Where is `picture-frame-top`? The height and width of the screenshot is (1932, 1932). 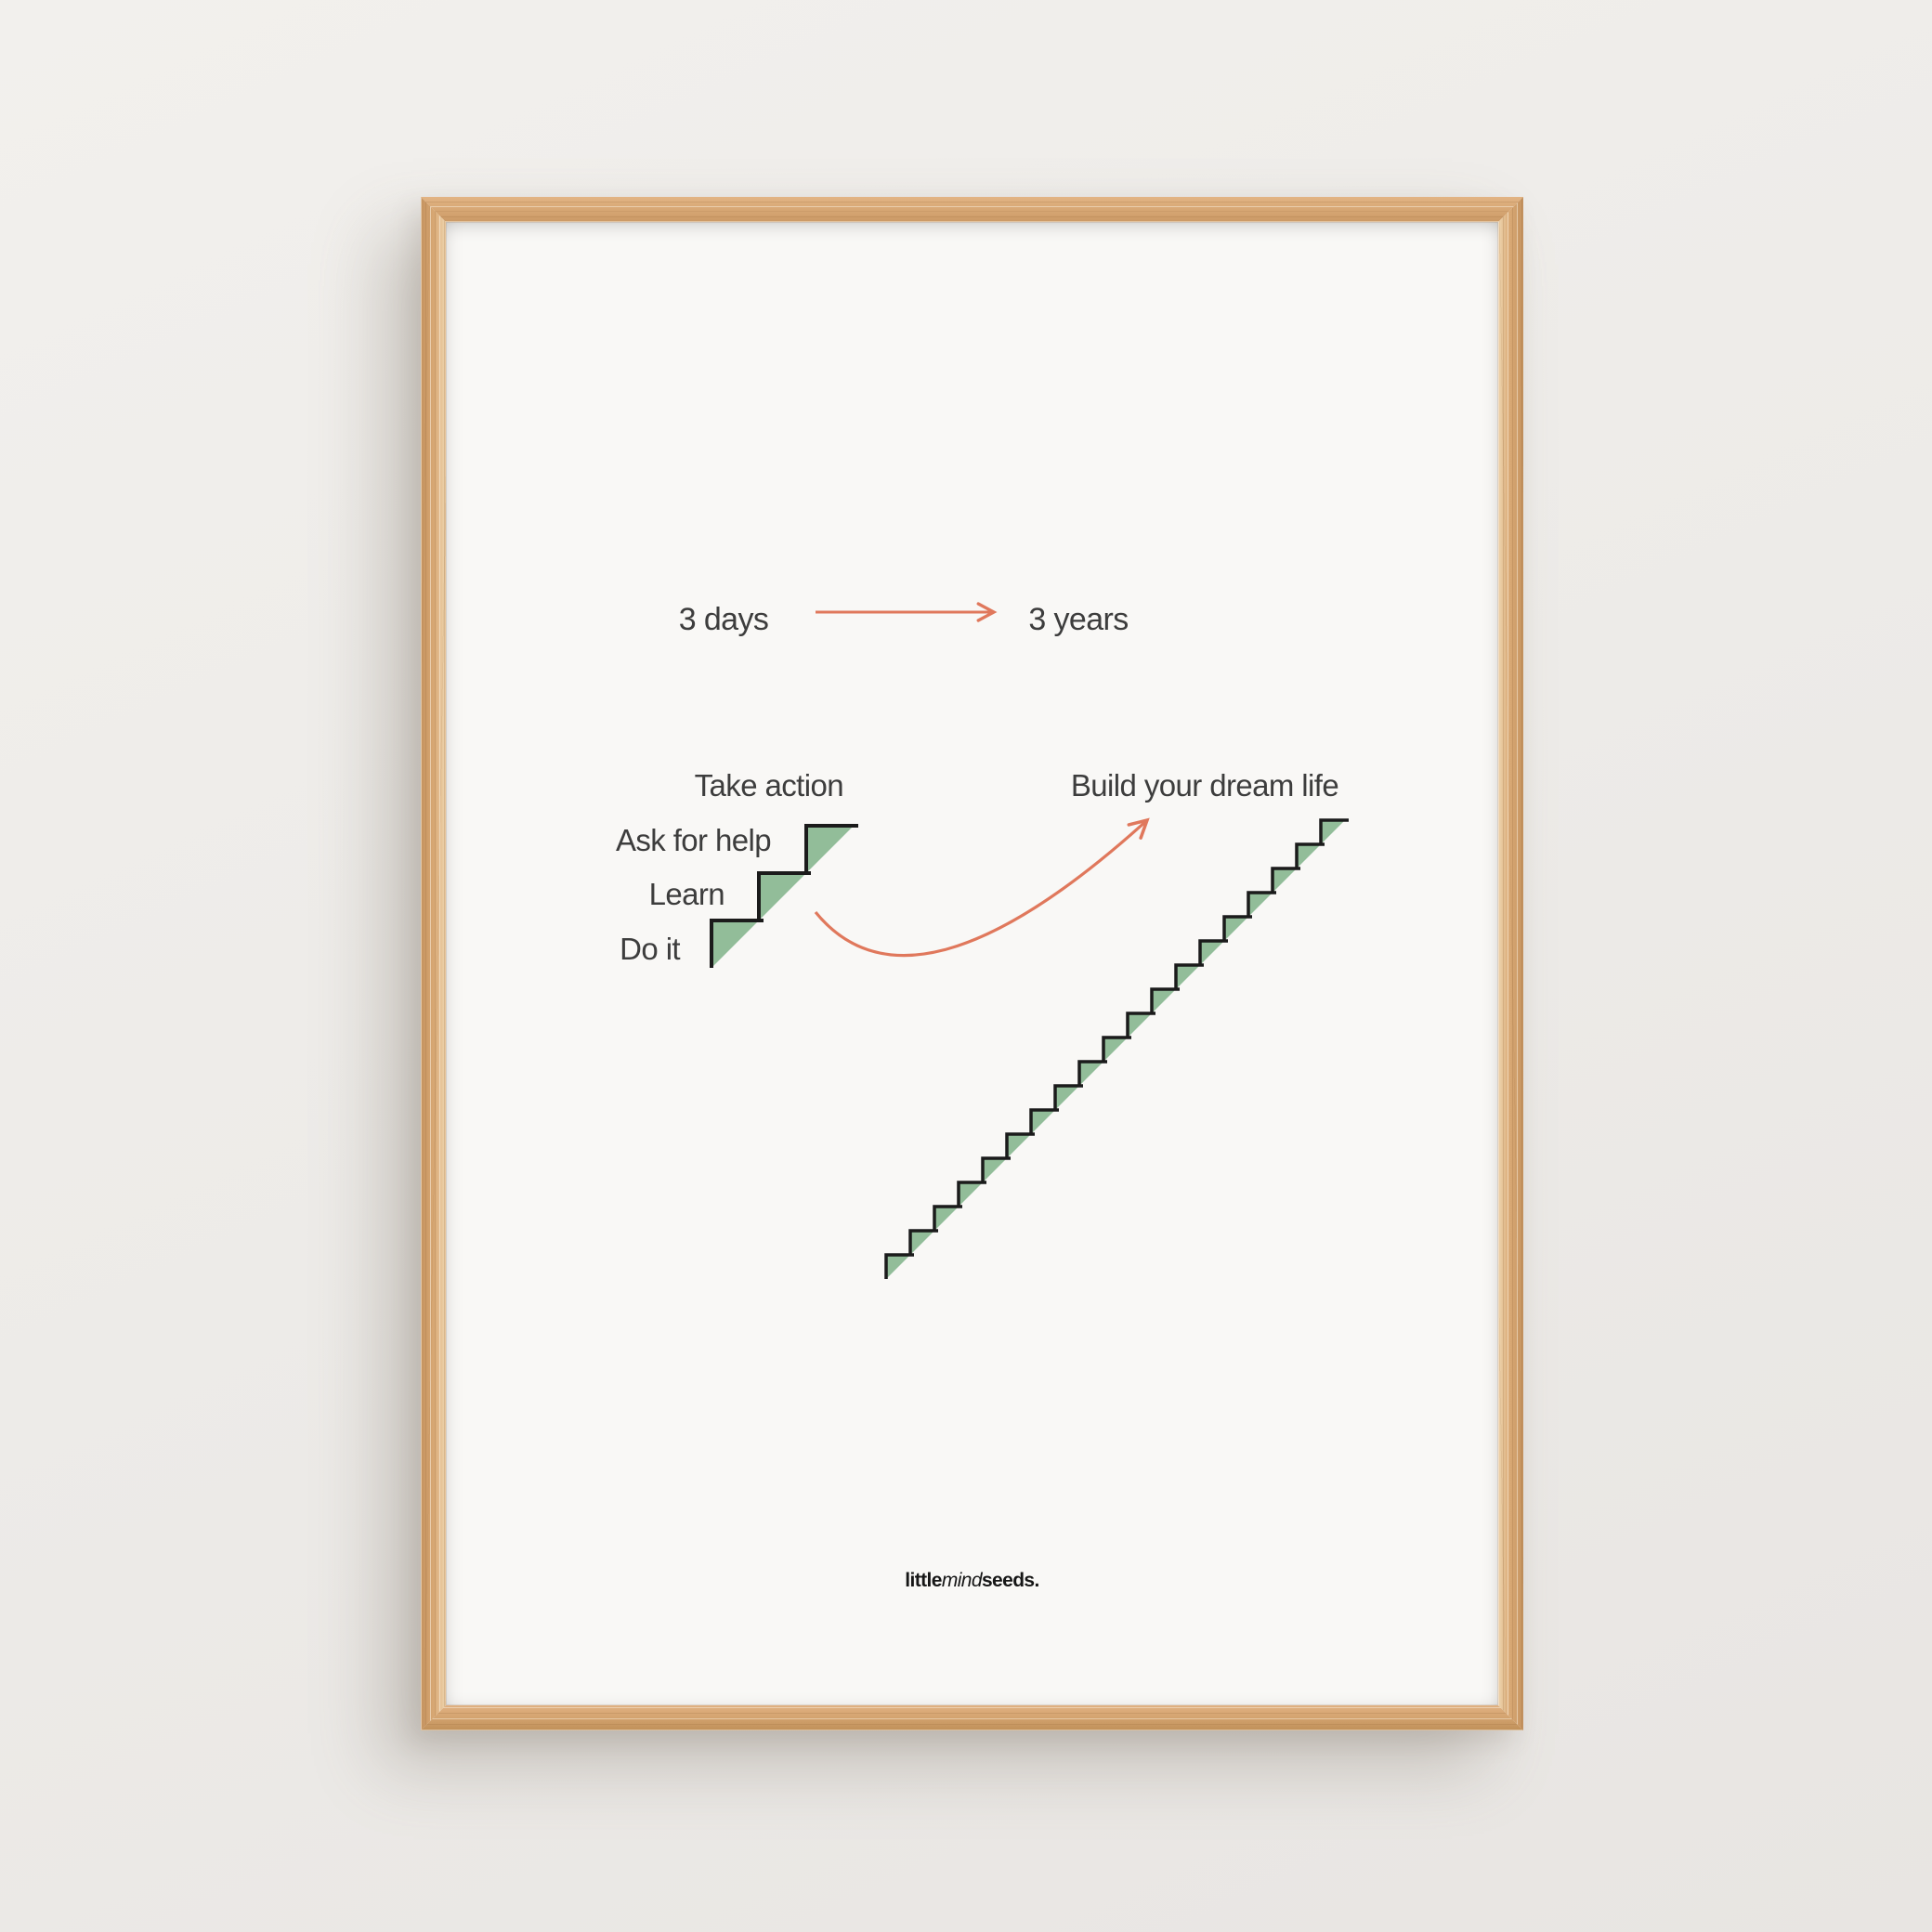
picture-frame-top is located at coordinates (972, 209).